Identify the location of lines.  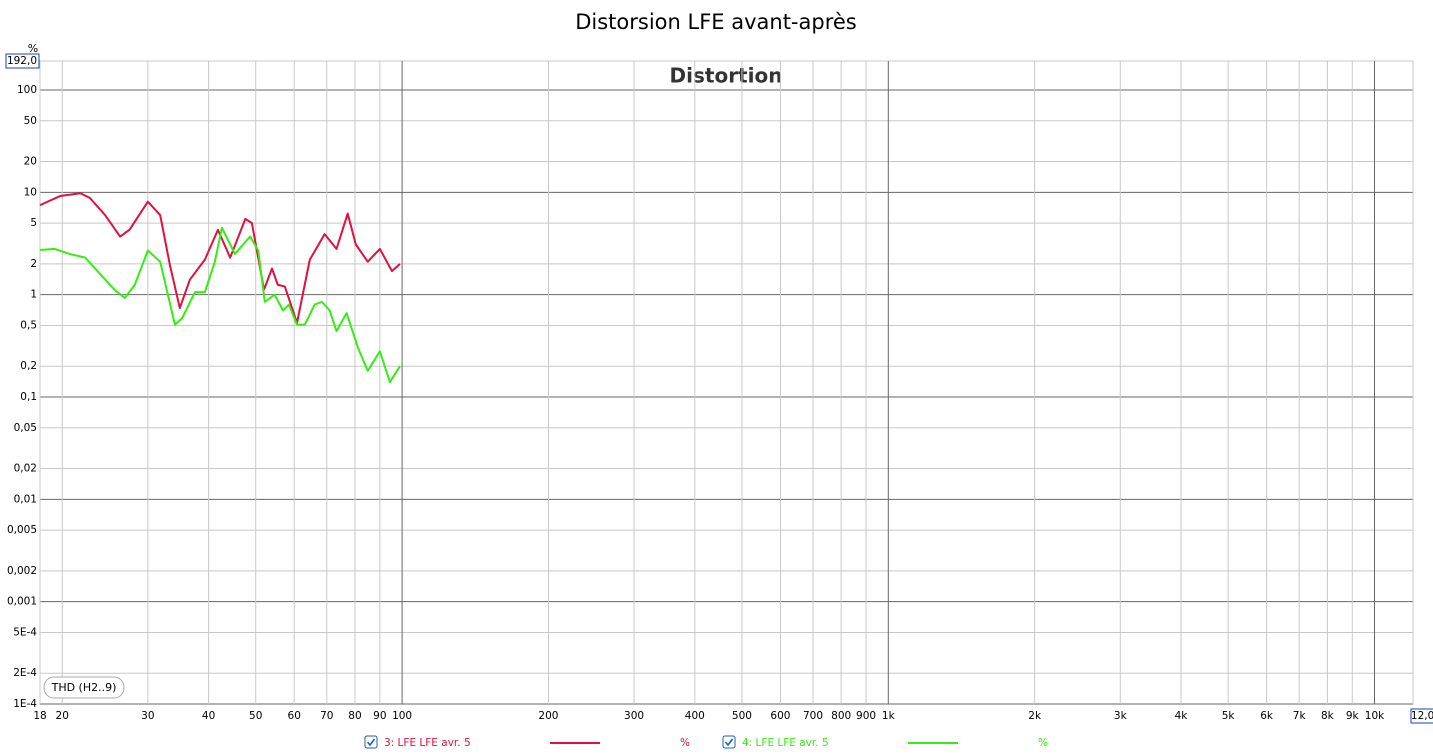
(220, 288).